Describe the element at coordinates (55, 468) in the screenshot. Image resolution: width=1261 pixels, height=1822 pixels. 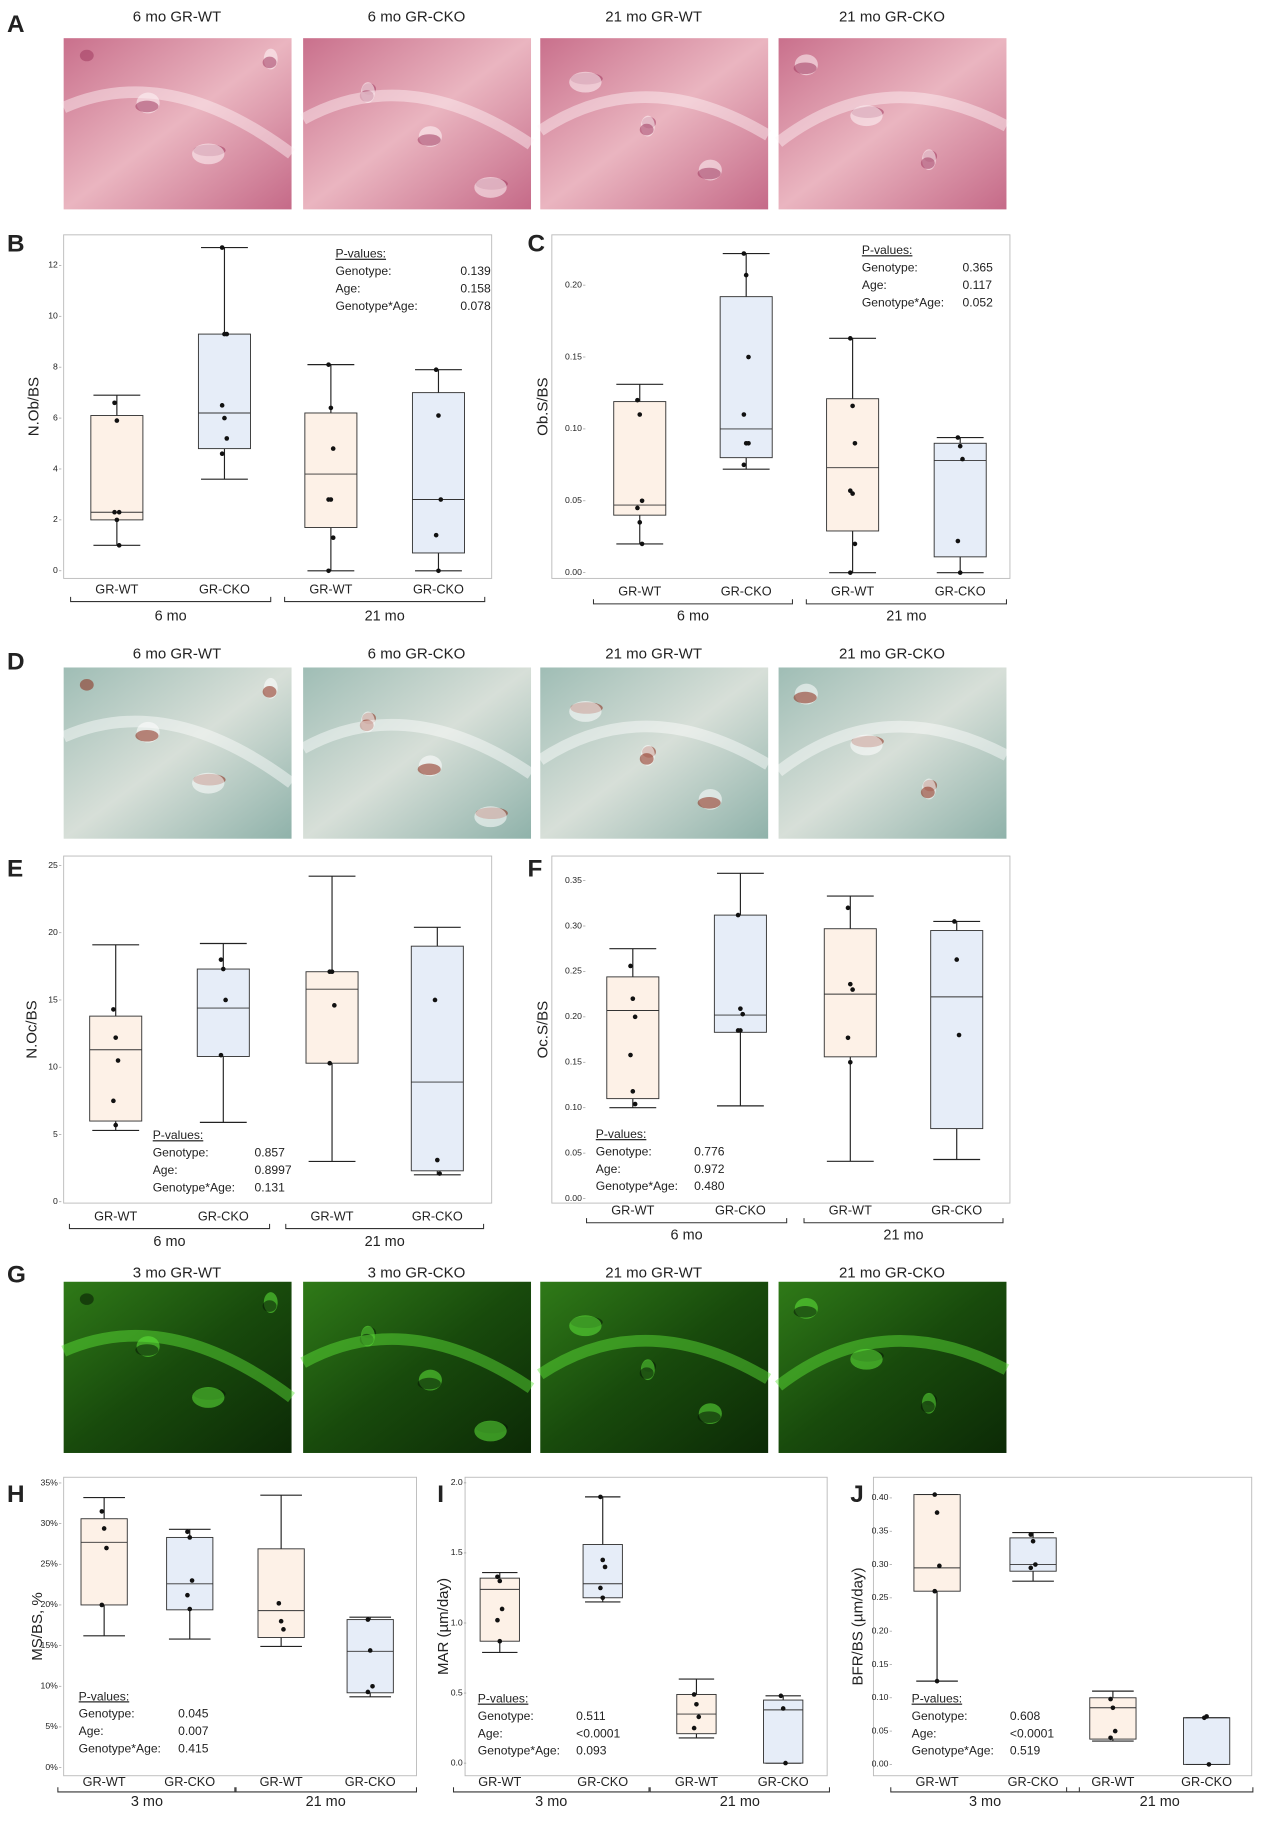
I see `y-tick-label: 4` at that location.